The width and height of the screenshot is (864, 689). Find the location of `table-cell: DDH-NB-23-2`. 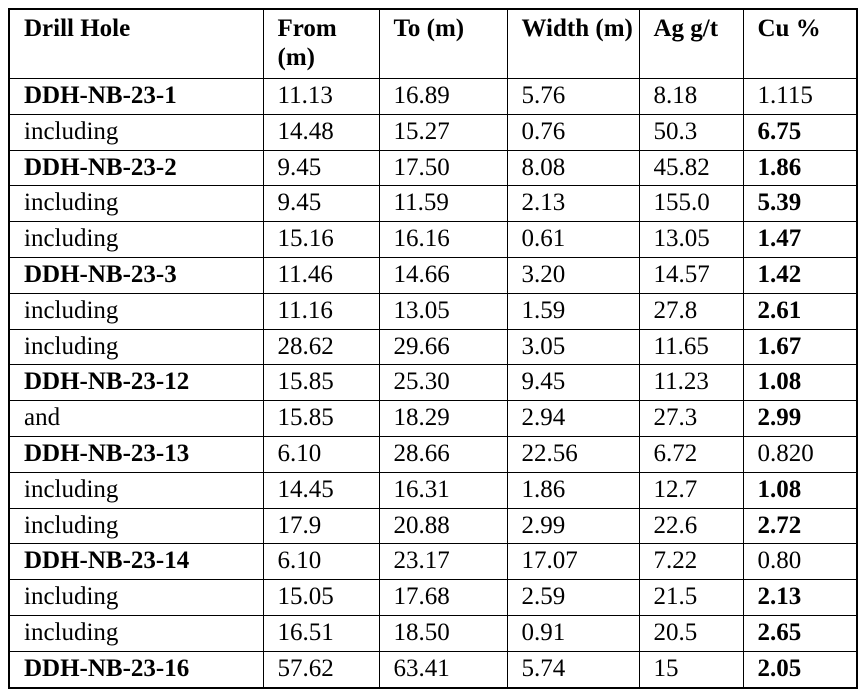

table-cell: DDH-NB-23-2 is located at coordinates (136, 168).